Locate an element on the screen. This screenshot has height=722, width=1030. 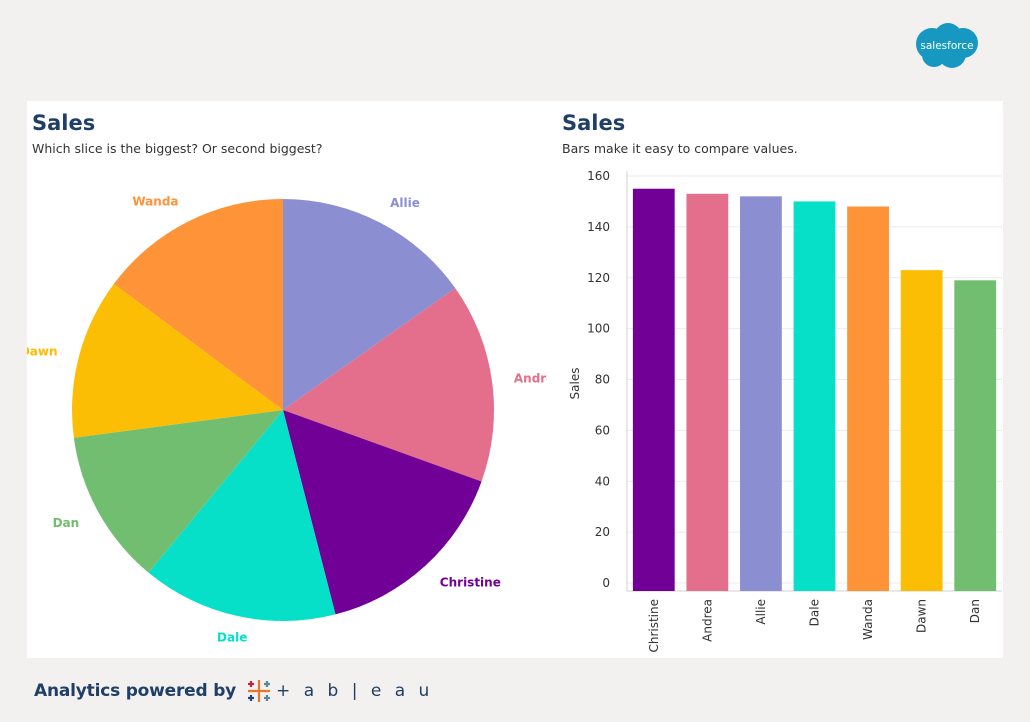
bar-dan is located at coordinates (975, 435).